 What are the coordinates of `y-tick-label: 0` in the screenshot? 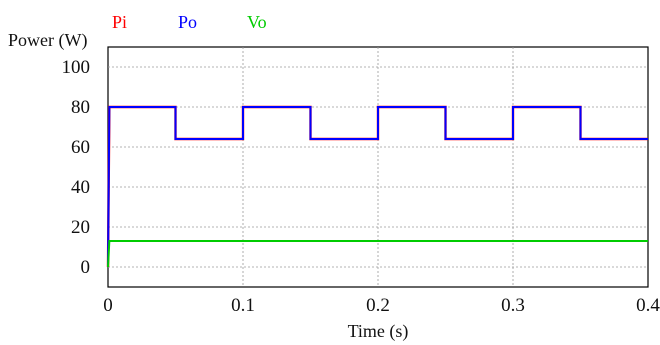 It's located at (86, 267).